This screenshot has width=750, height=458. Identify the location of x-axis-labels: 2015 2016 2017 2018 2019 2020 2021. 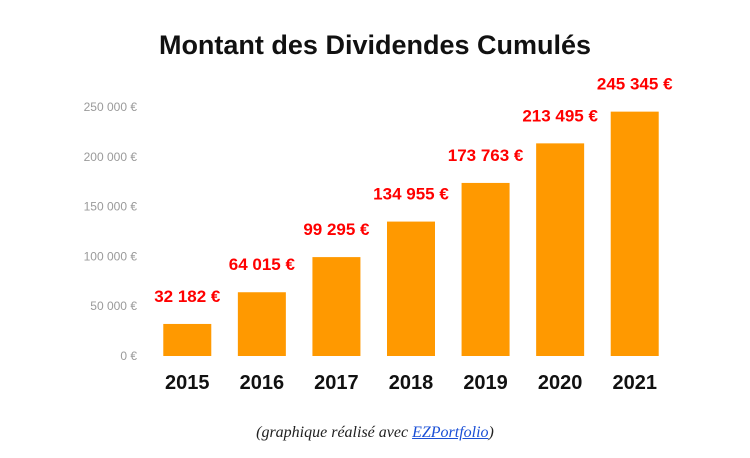
(411, 383).